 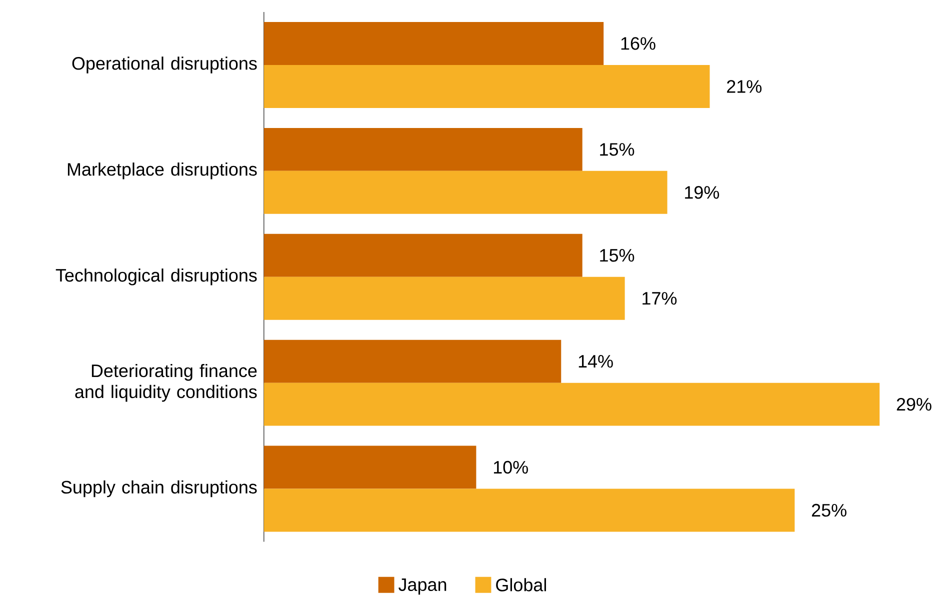 What do you see at coordinates (659, 298) in the screenshot?
I see `data-label: 17%` at bounding box center [659, 298].